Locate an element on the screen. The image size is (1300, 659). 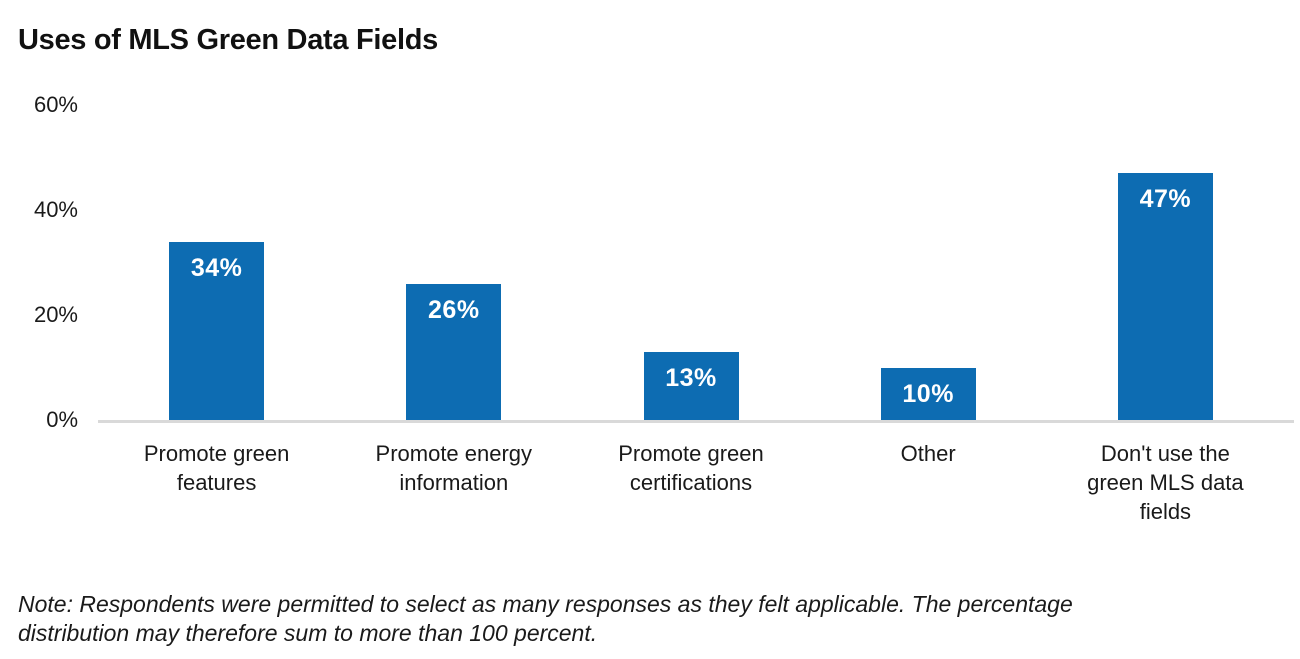
x-axis-category-label: Don't use the green MLS data fields is located at coordinates (1165, 482).